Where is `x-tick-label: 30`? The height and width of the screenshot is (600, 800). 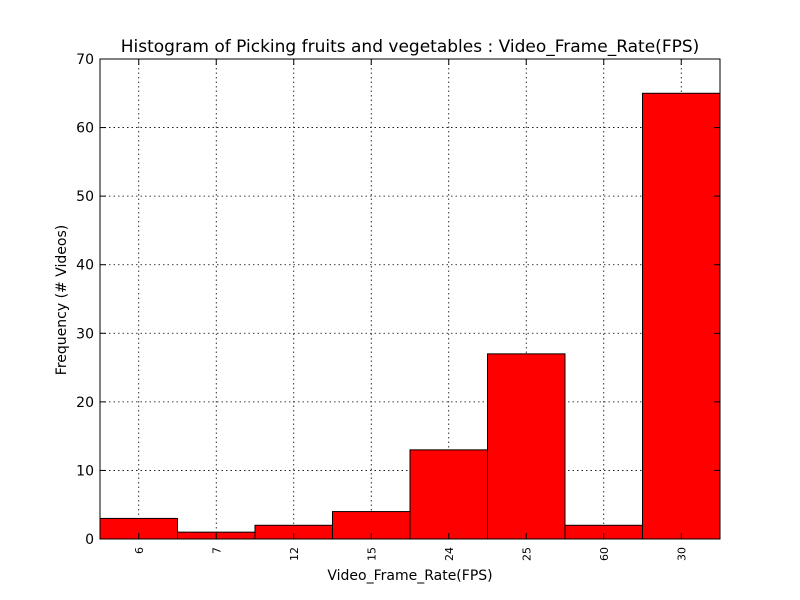
x-tick-label: 30 is located at coordinates (681, 554).